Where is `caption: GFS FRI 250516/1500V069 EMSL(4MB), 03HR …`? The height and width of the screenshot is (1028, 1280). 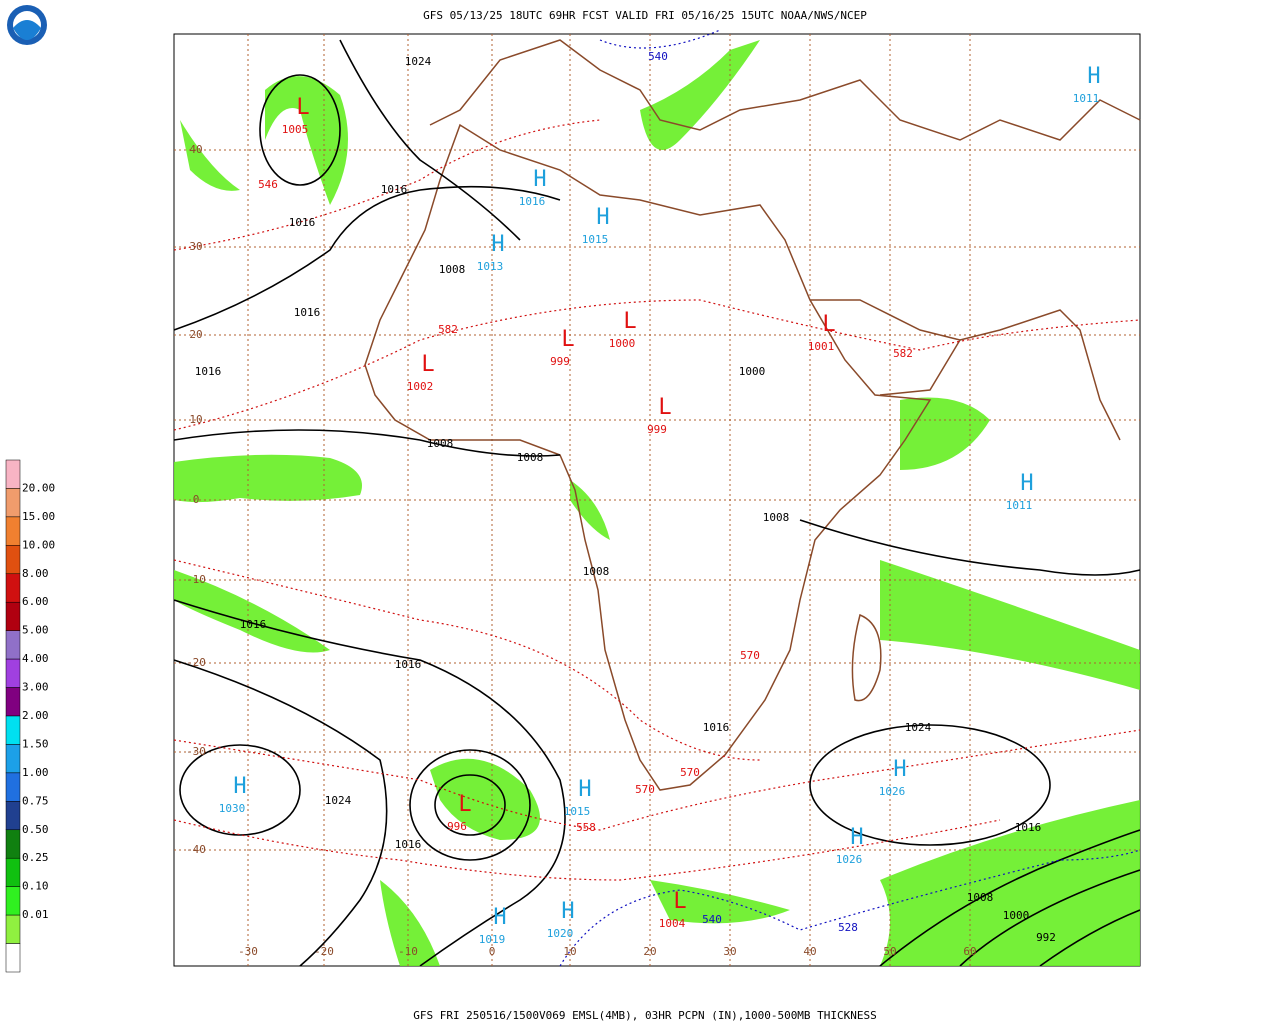
caption: GFS FRI 250516/1500V069 EMSL(4MB), 03HR … is located at coordinates (645, 1015).